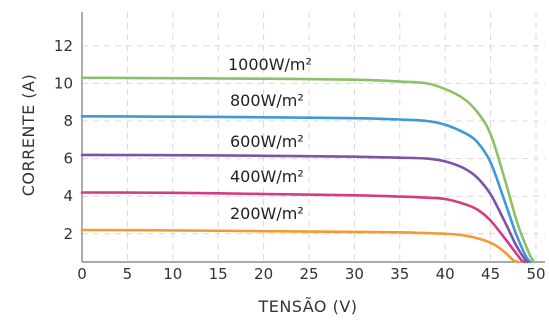 Image resolution: width=549 pixels, height=320 pixels. What do you see at coordinates (218, 274) in the screenshot?
I see `x-tick-label: 15` at bounding box center [218, 274].